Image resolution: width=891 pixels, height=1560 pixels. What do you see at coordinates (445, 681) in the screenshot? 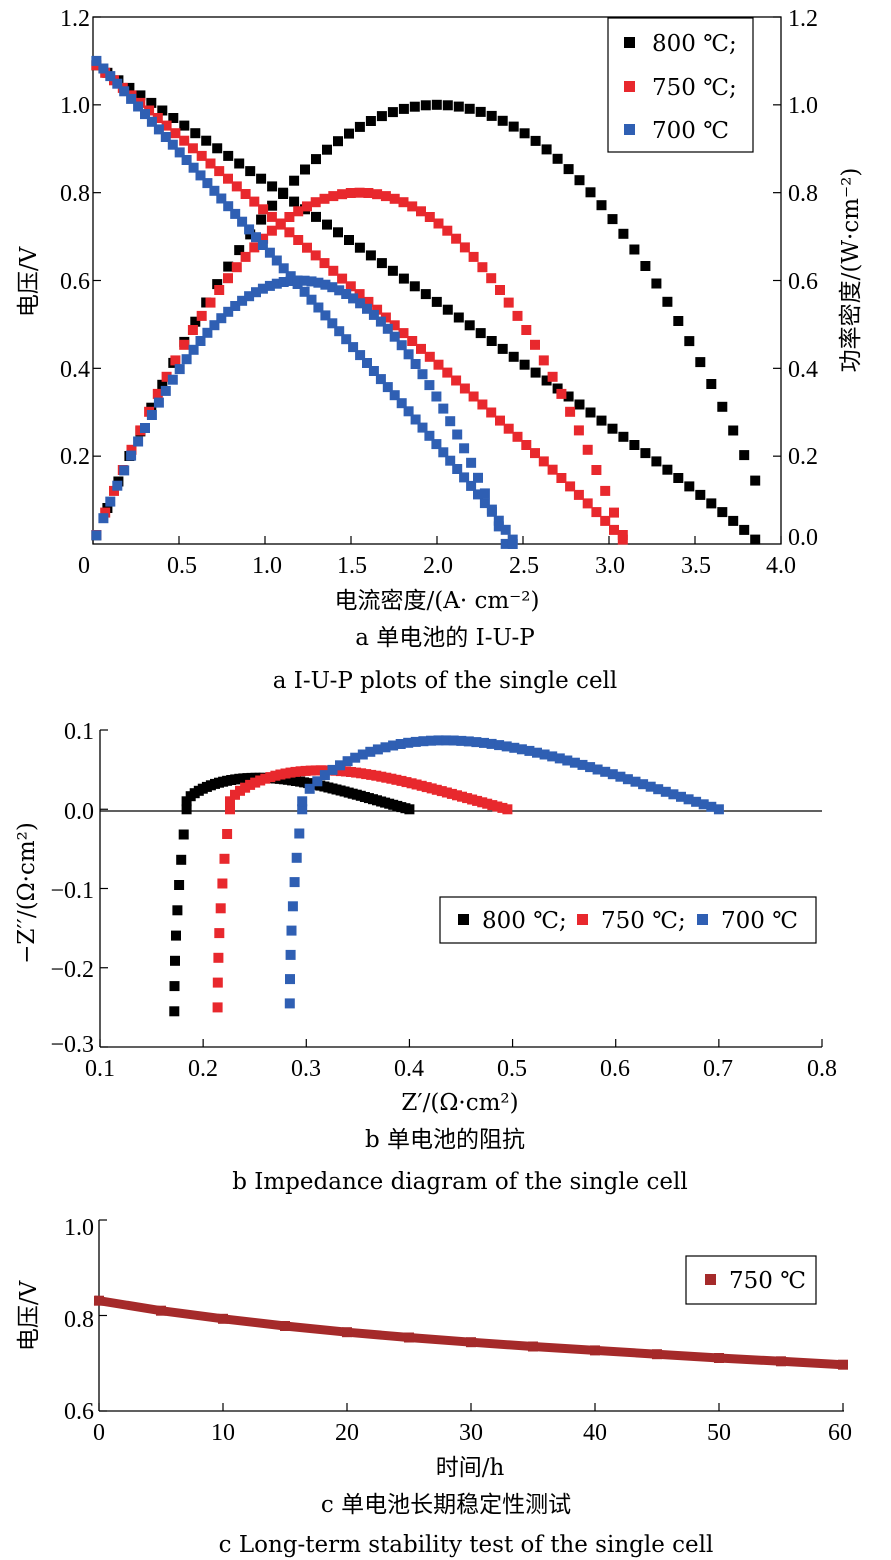
I see `a-caption-en: a I-U-P plots of the single cell` at bounding box center [445, 681].